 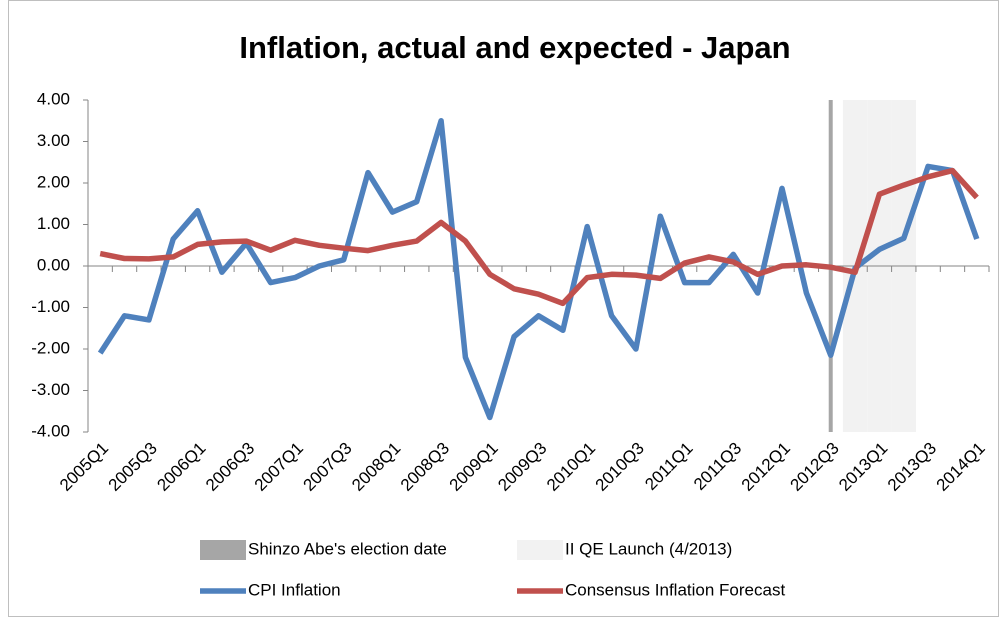 I want to click on y-tick-label: -2.00, so click(x=50, y=347).